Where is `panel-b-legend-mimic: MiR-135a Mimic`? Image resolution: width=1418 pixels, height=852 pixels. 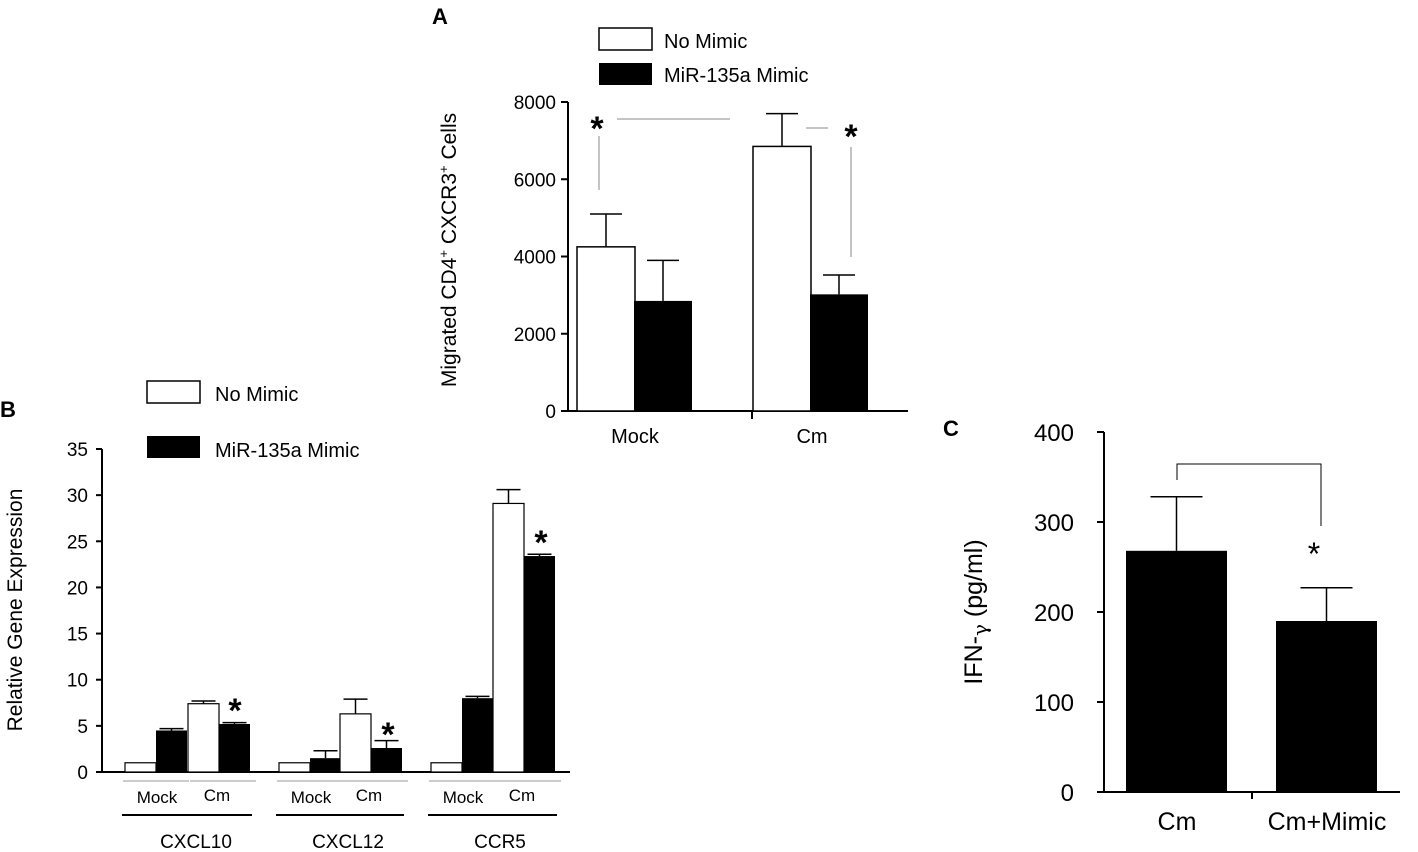
panel-b-legend-mimic: MiR-135a Mimic is located at coordinates (287, 451).